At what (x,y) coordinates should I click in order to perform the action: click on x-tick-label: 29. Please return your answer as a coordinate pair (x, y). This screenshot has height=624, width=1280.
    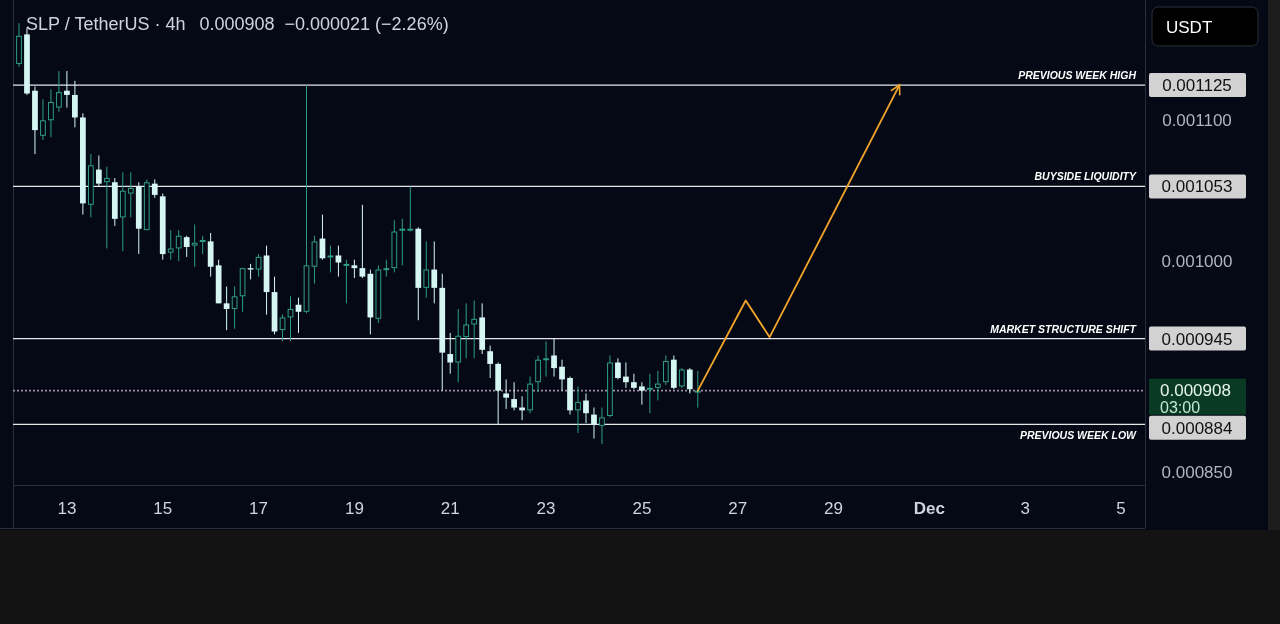
    Looking at the image, I should click on (834, 508).